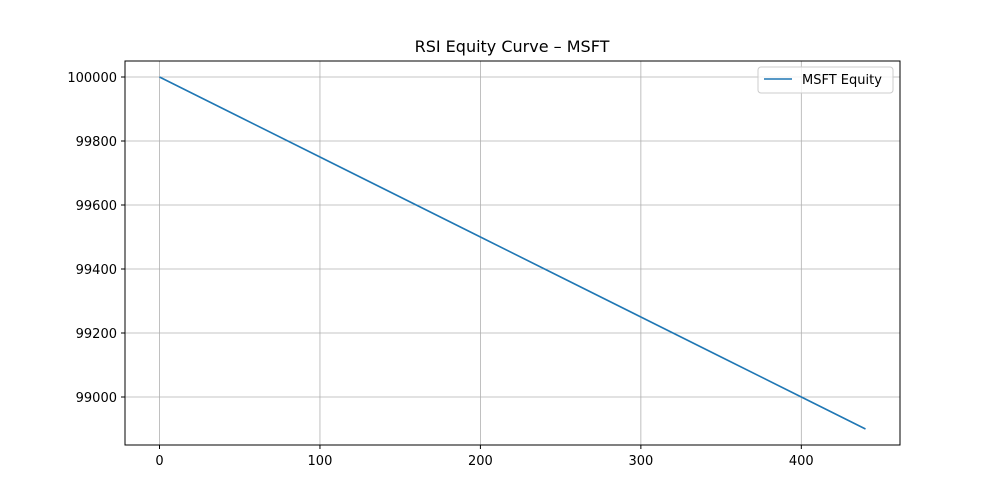 The image size is (1000, 500). Describe the element at coordinates (96, 270) in the screenshot. I see `y-tick-label: 99400` at that location.